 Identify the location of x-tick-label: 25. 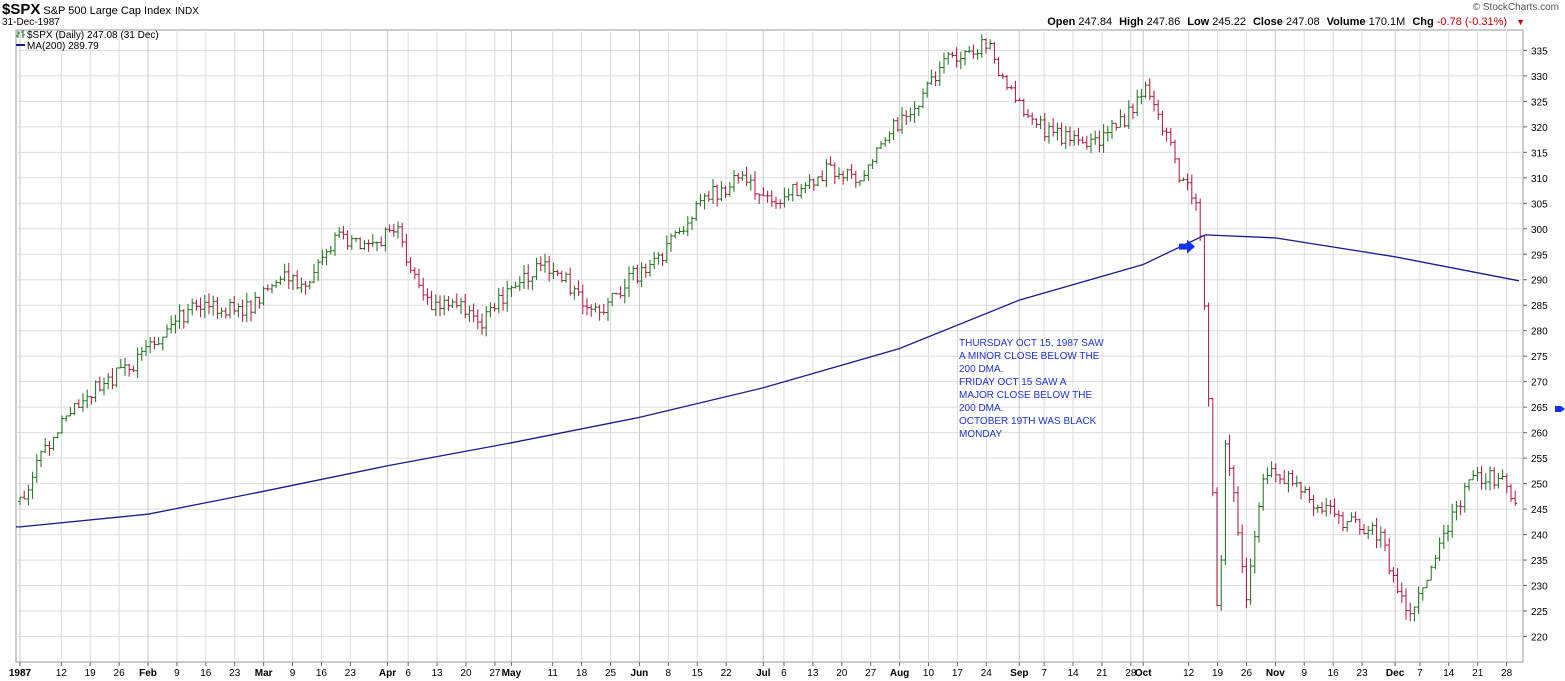
(611, 673).